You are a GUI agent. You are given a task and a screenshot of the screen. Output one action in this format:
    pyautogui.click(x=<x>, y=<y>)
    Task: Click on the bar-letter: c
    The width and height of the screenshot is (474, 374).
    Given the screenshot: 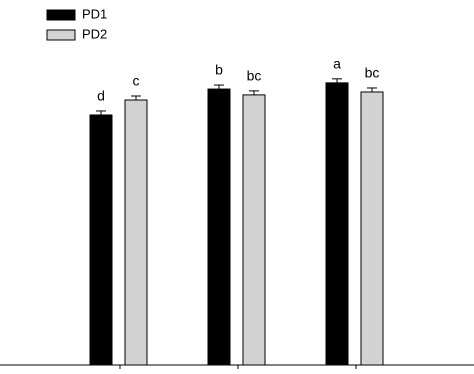 What is the action you would take?
    pyautogui.click(x=136, y=81)
    